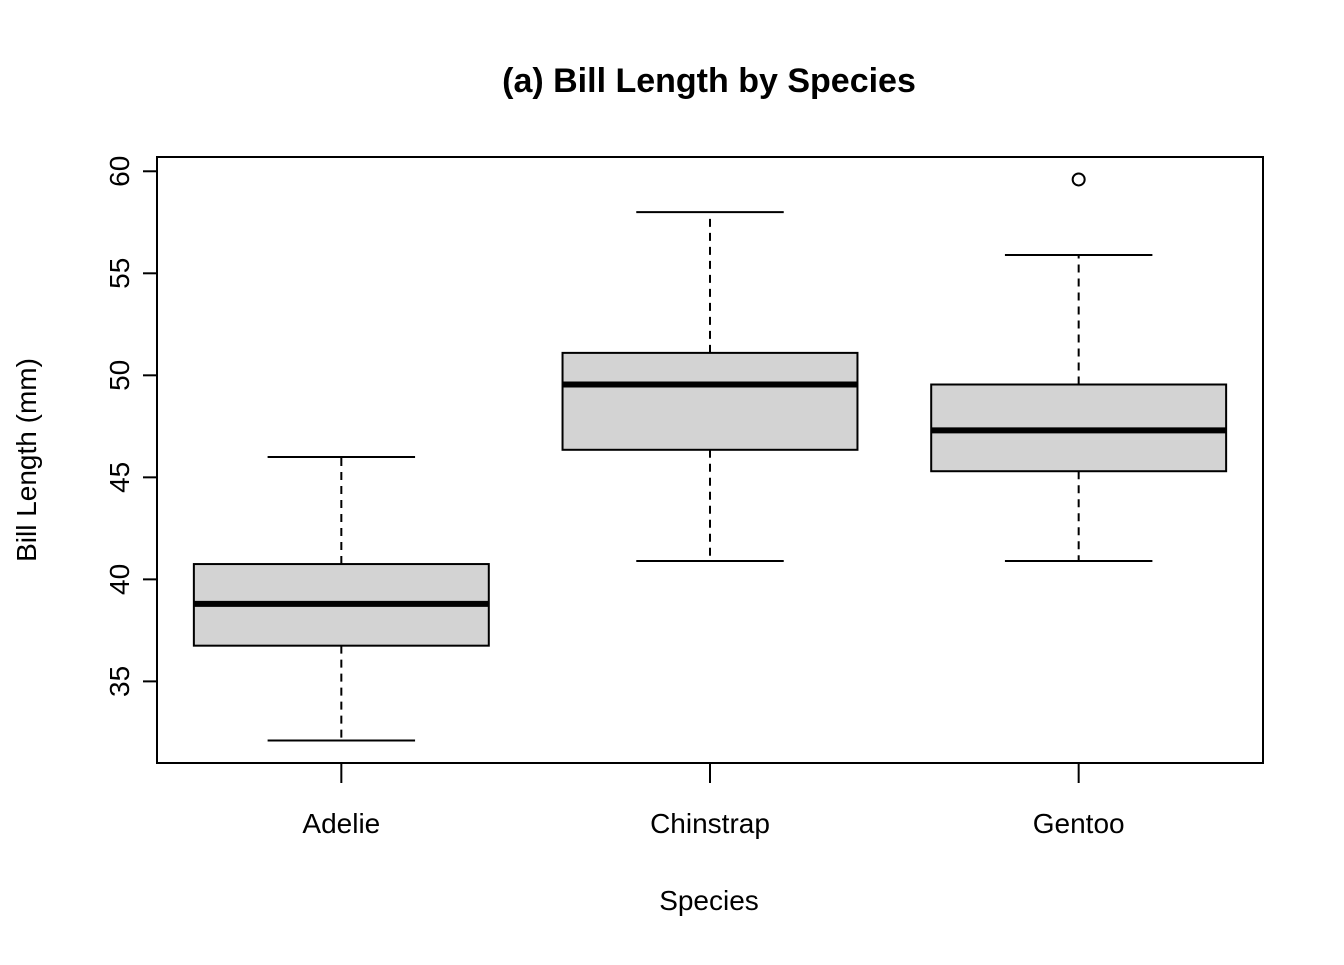 The width and height of the screenshot is (1344, 965). What do you see at coordinates (119, 681) in the screenshot?
I see `y-tick-label: 35` at bounding box center [119, 681].